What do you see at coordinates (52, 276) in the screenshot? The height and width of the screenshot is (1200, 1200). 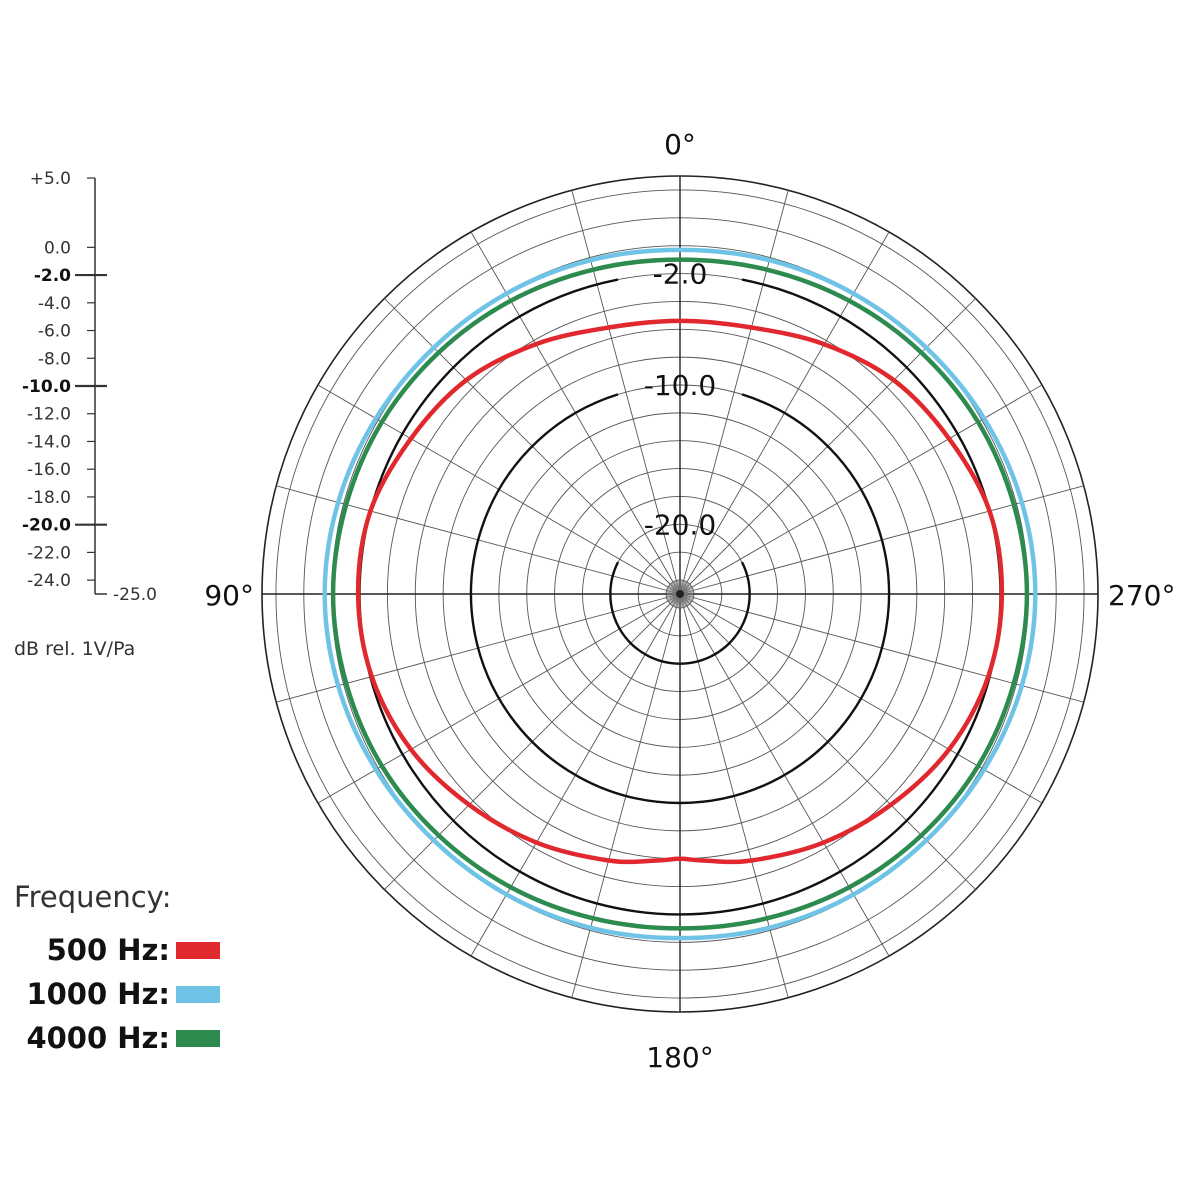 I see `scale-tick-label: -2.0` at bounding box center [52, 276].